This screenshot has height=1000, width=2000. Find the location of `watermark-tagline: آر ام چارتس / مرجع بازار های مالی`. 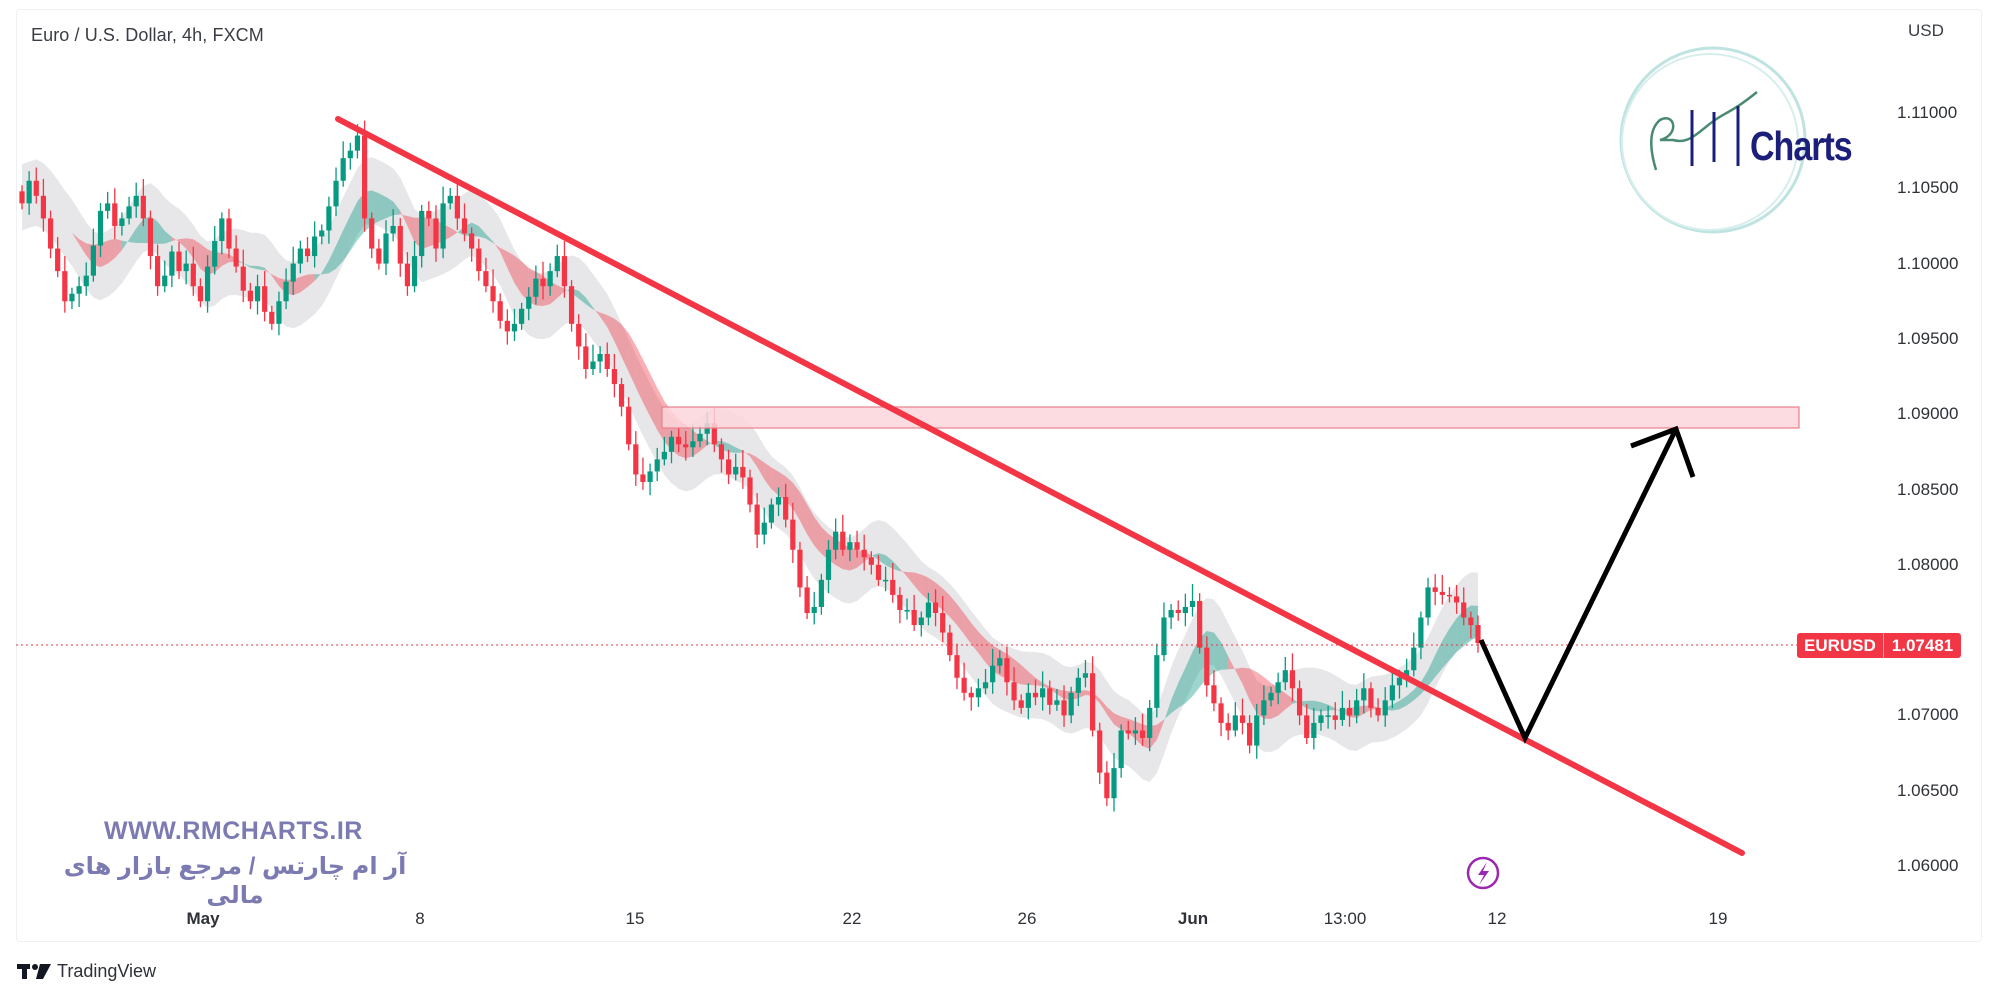

watermark-tagline: آر ام چارتس / مرجع بازار های مالی is located at coordinates (235, 881).